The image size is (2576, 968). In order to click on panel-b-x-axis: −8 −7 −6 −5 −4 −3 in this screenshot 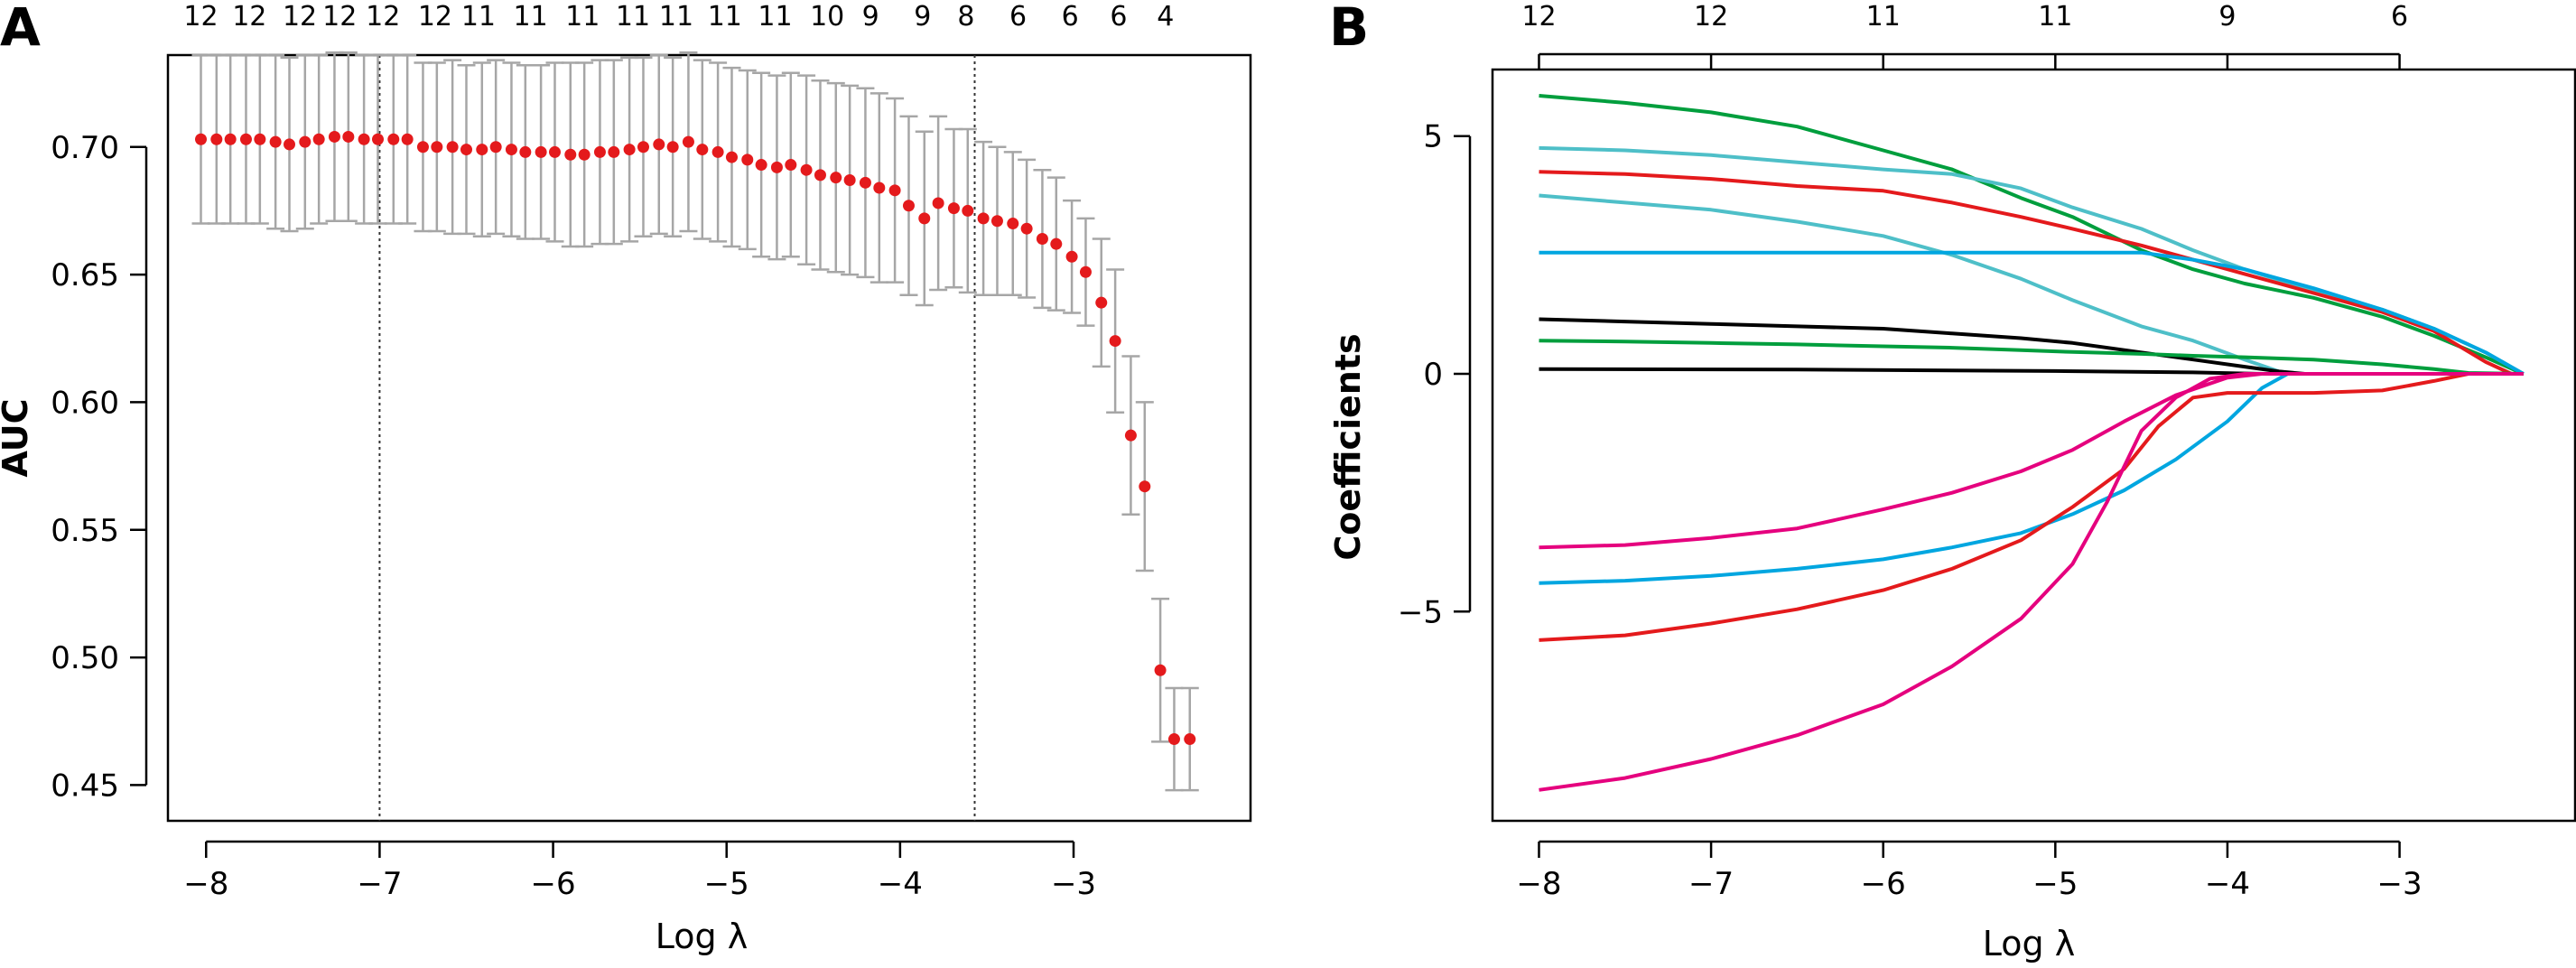, I will do `click(1969, 871)`.